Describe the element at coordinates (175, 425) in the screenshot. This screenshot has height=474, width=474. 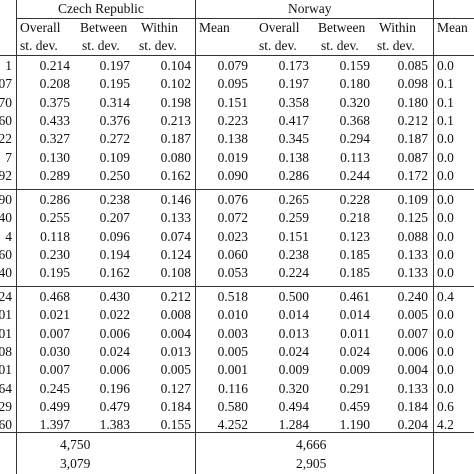
I see `czech-cell: 0.155` at that location.